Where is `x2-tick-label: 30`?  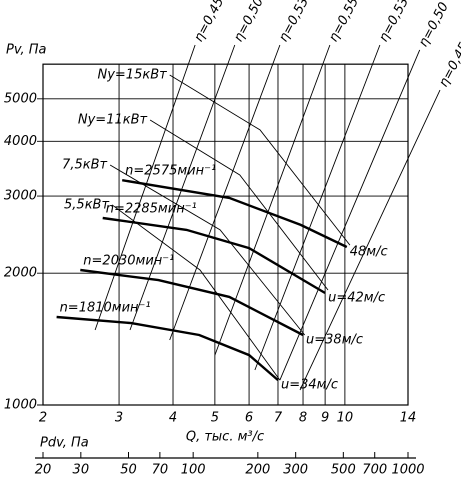 x2-tick-label: 30 is located at coordinates (81, 470).